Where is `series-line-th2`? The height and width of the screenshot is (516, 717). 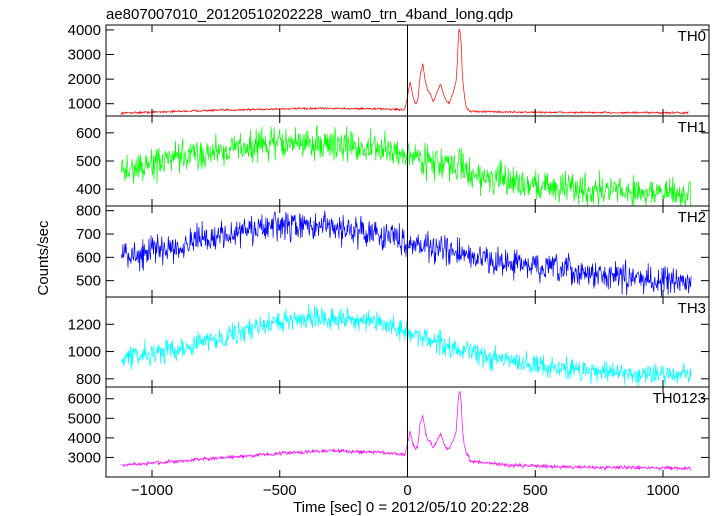 series-line-th2 is located at coordinates (406, 254).